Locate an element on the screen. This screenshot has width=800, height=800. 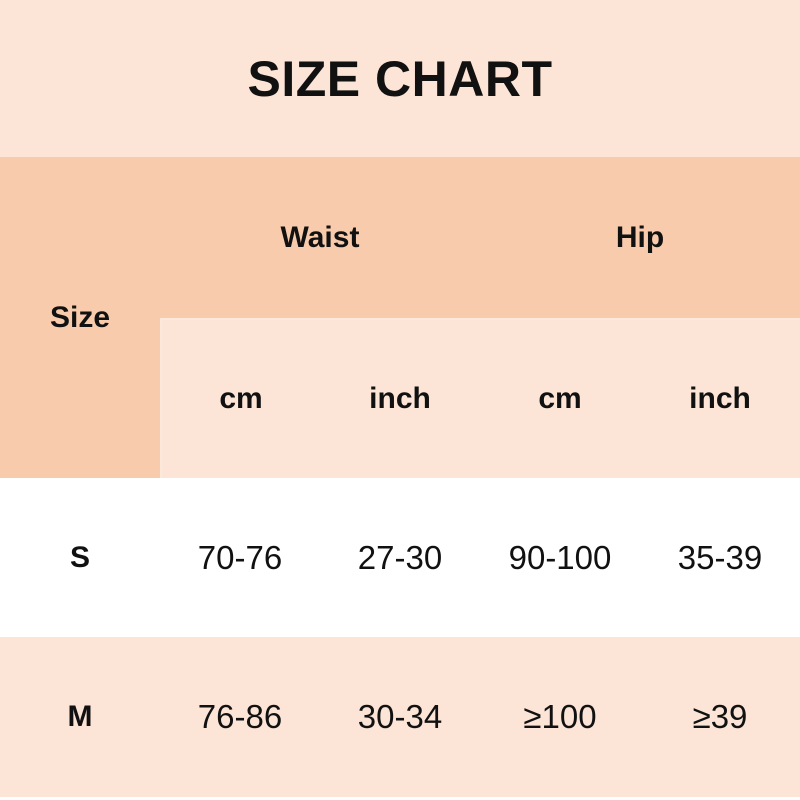
header-size: Size is located at coordinates (80, 317).